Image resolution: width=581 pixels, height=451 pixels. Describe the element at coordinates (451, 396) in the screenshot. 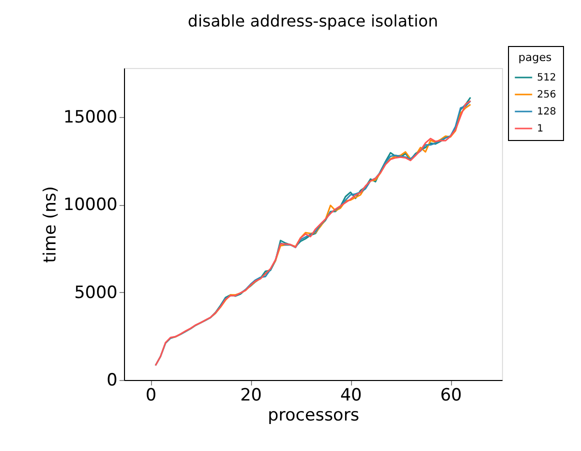

I see `x-tick-label: 60` at that location.